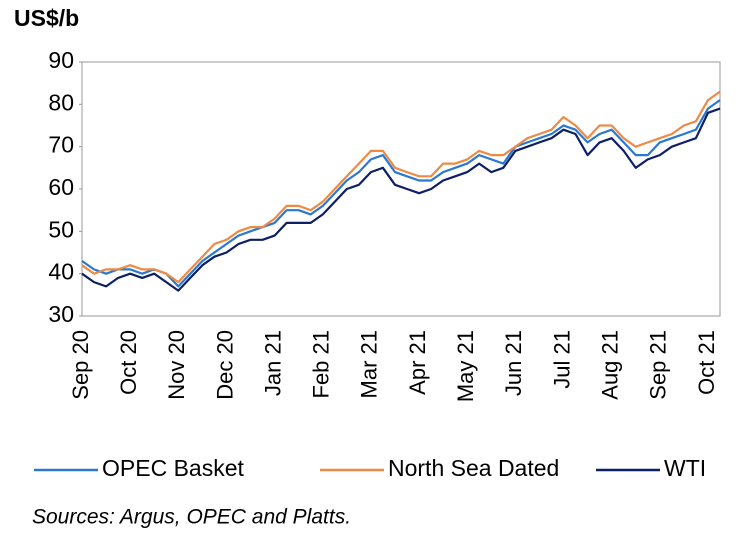  Describe the element at coordinates (61, 102) in the screenshot. I see `y-tick-label: 80` at that location.